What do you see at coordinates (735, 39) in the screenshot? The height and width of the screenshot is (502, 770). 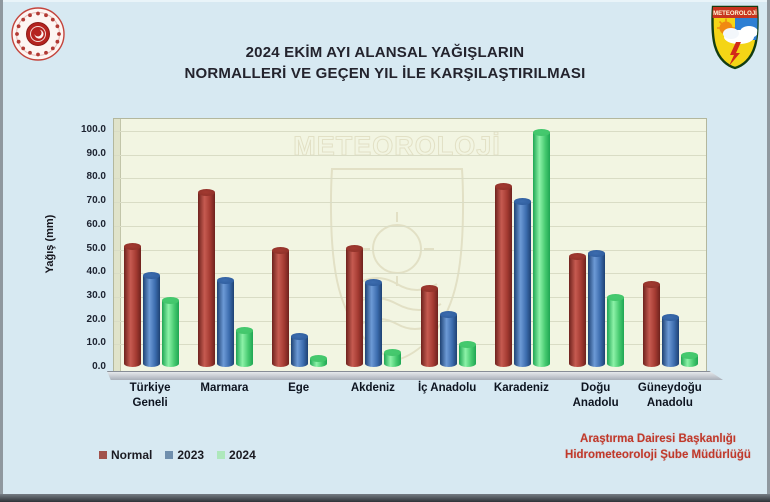 I see `meteorology-shield-icon: METEOROLOJİ` at bounding box center [735, 39].